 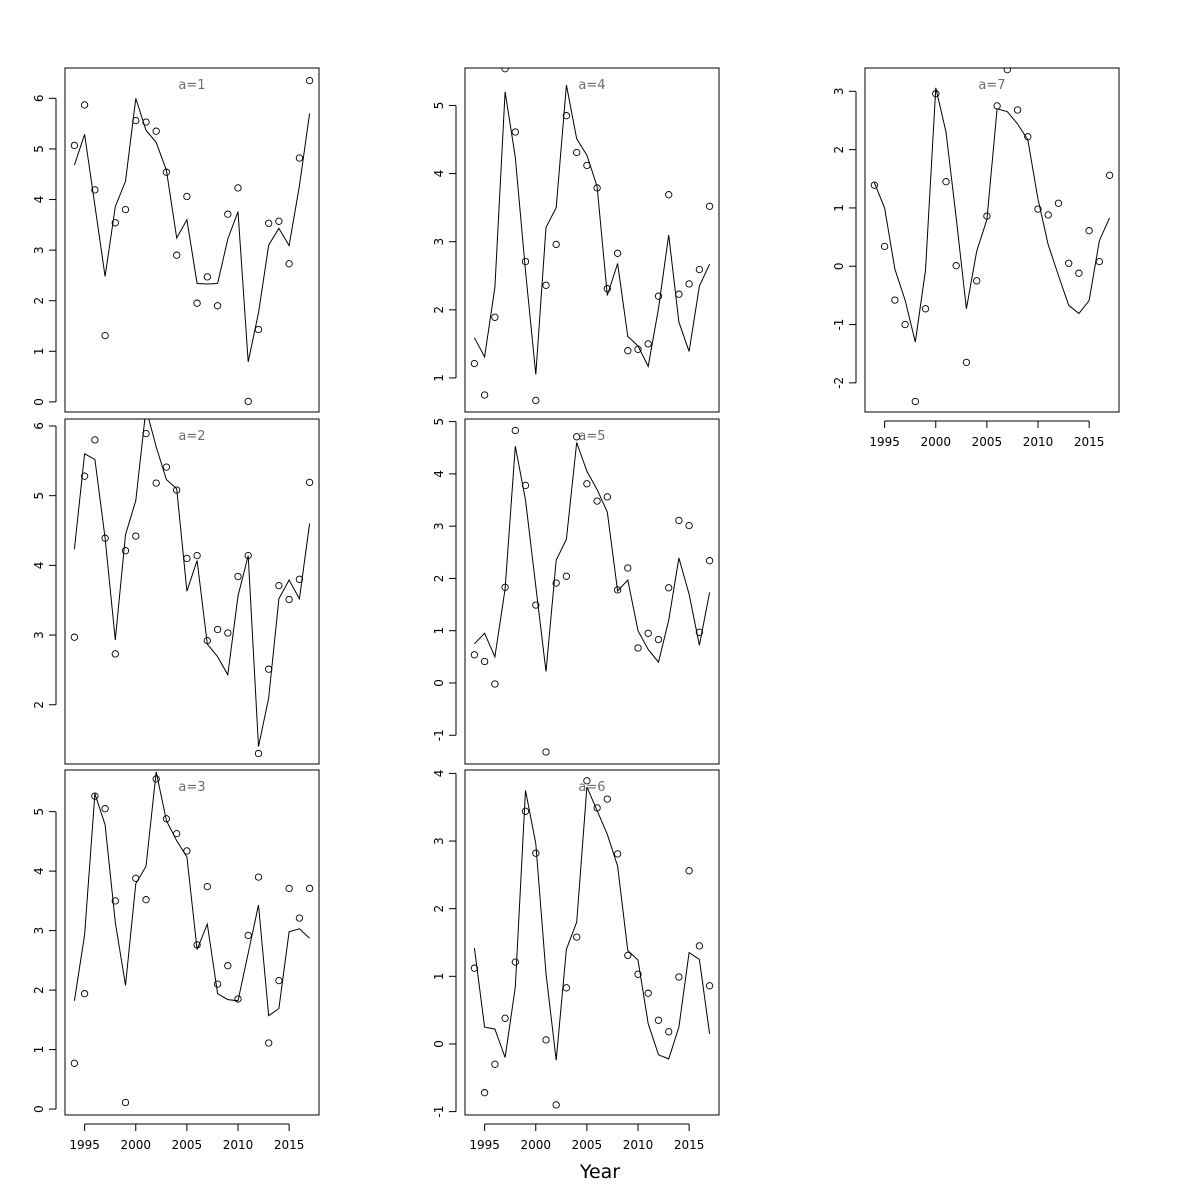 What do you see at coordinates (1089, 442) in the screenshot?
I see `x-tick-label: 2015` at bounding box center [1089, 442].